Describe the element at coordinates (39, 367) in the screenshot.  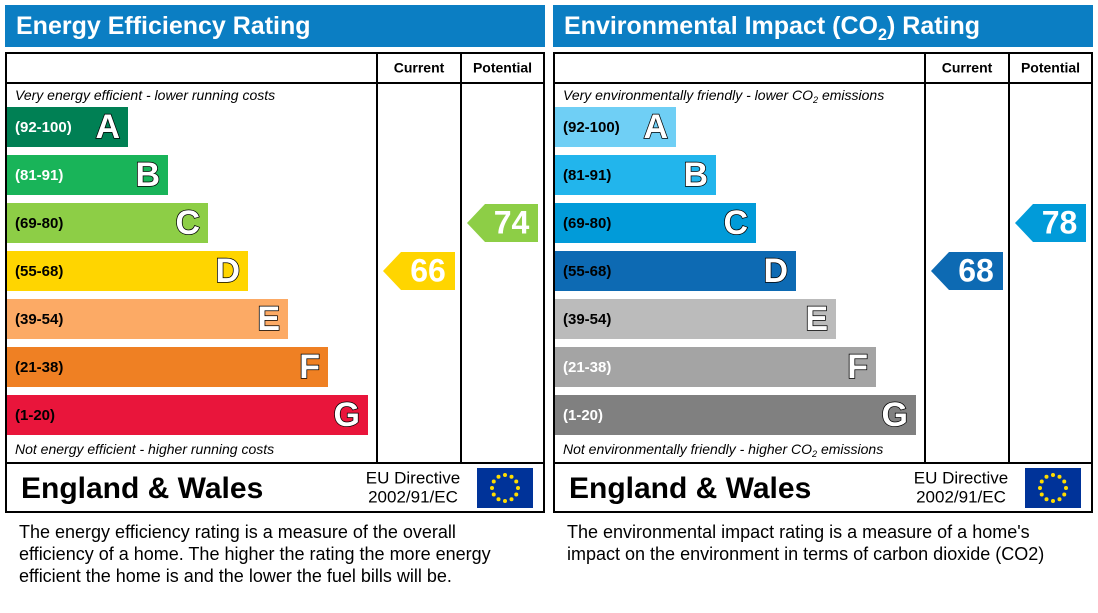
I see `band-range: (21-38)` at that location.